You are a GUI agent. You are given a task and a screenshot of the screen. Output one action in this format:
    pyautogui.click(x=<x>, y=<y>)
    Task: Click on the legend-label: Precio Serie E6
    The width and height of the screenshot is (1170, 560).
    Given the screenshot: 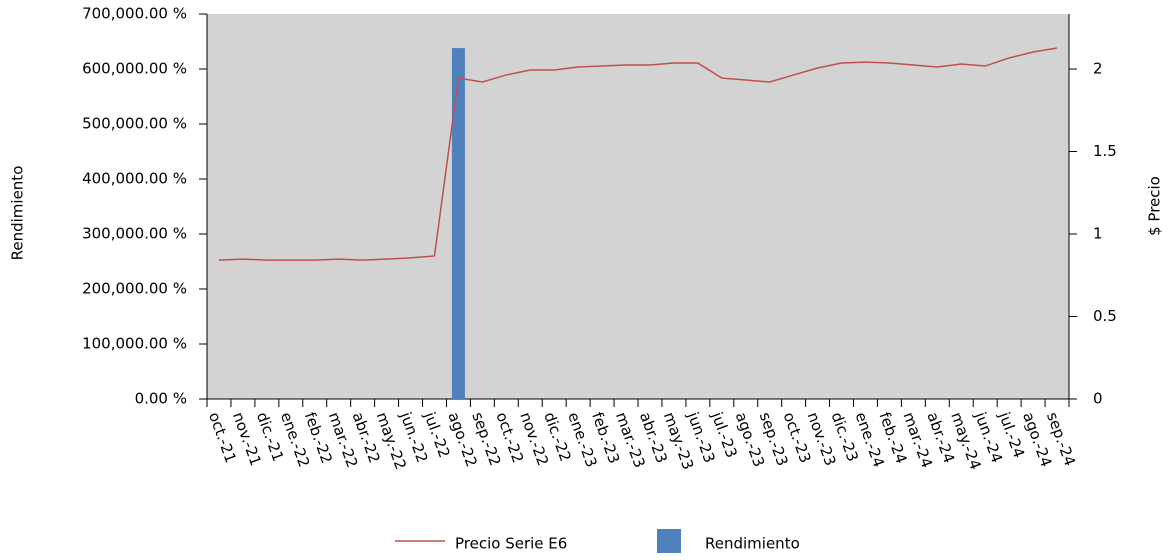 What is the action you would take?
    pyautogui.click(x=511, y=544)
    